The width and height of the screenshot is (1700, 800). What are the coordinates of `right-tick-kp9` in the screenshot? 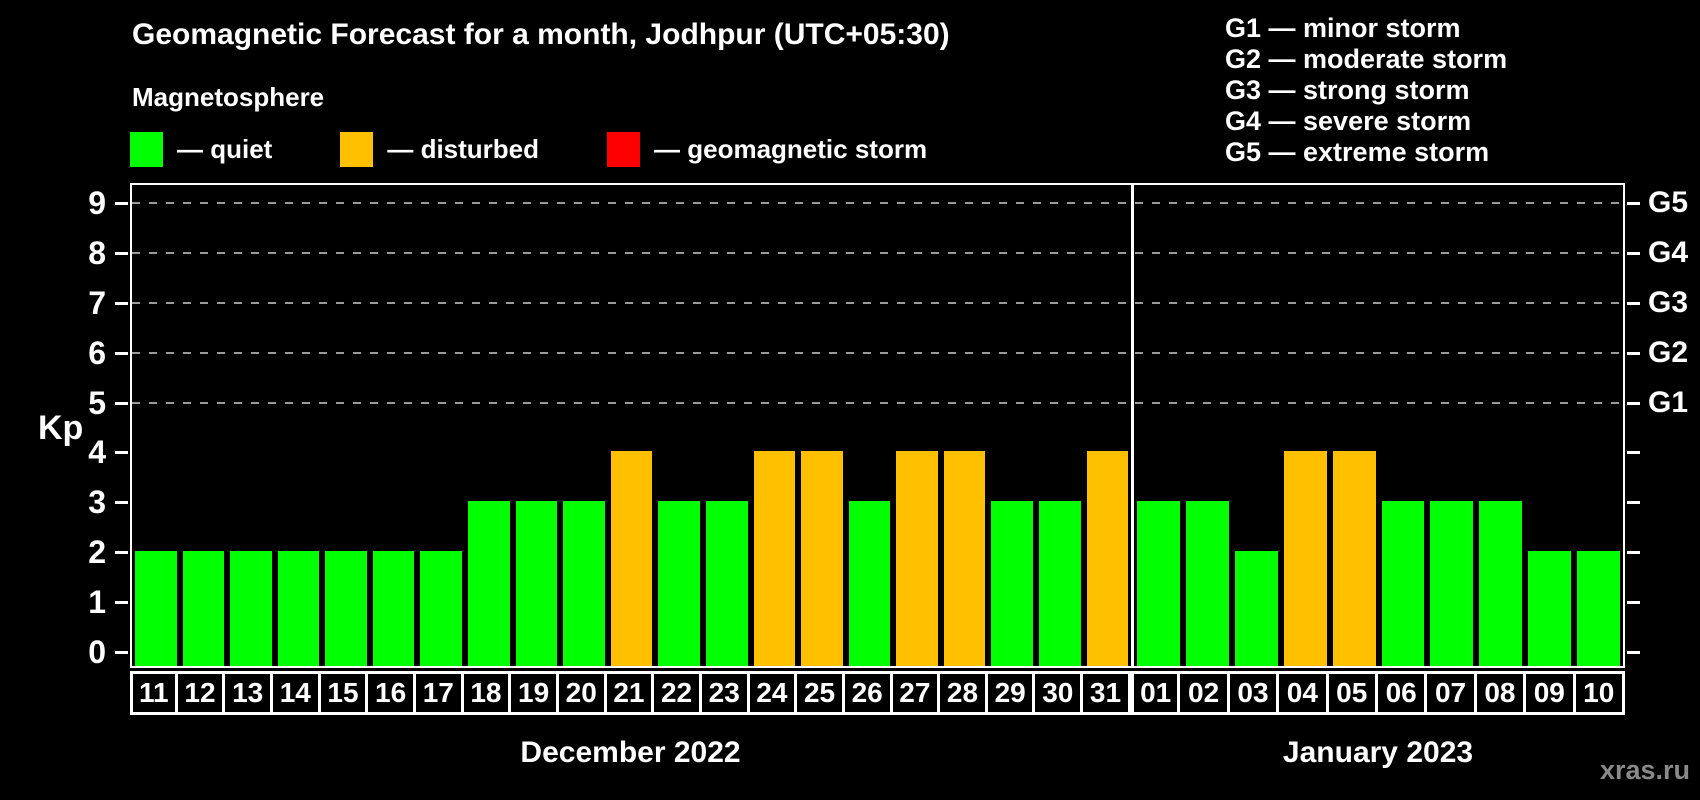 It's located at (1633, 203).